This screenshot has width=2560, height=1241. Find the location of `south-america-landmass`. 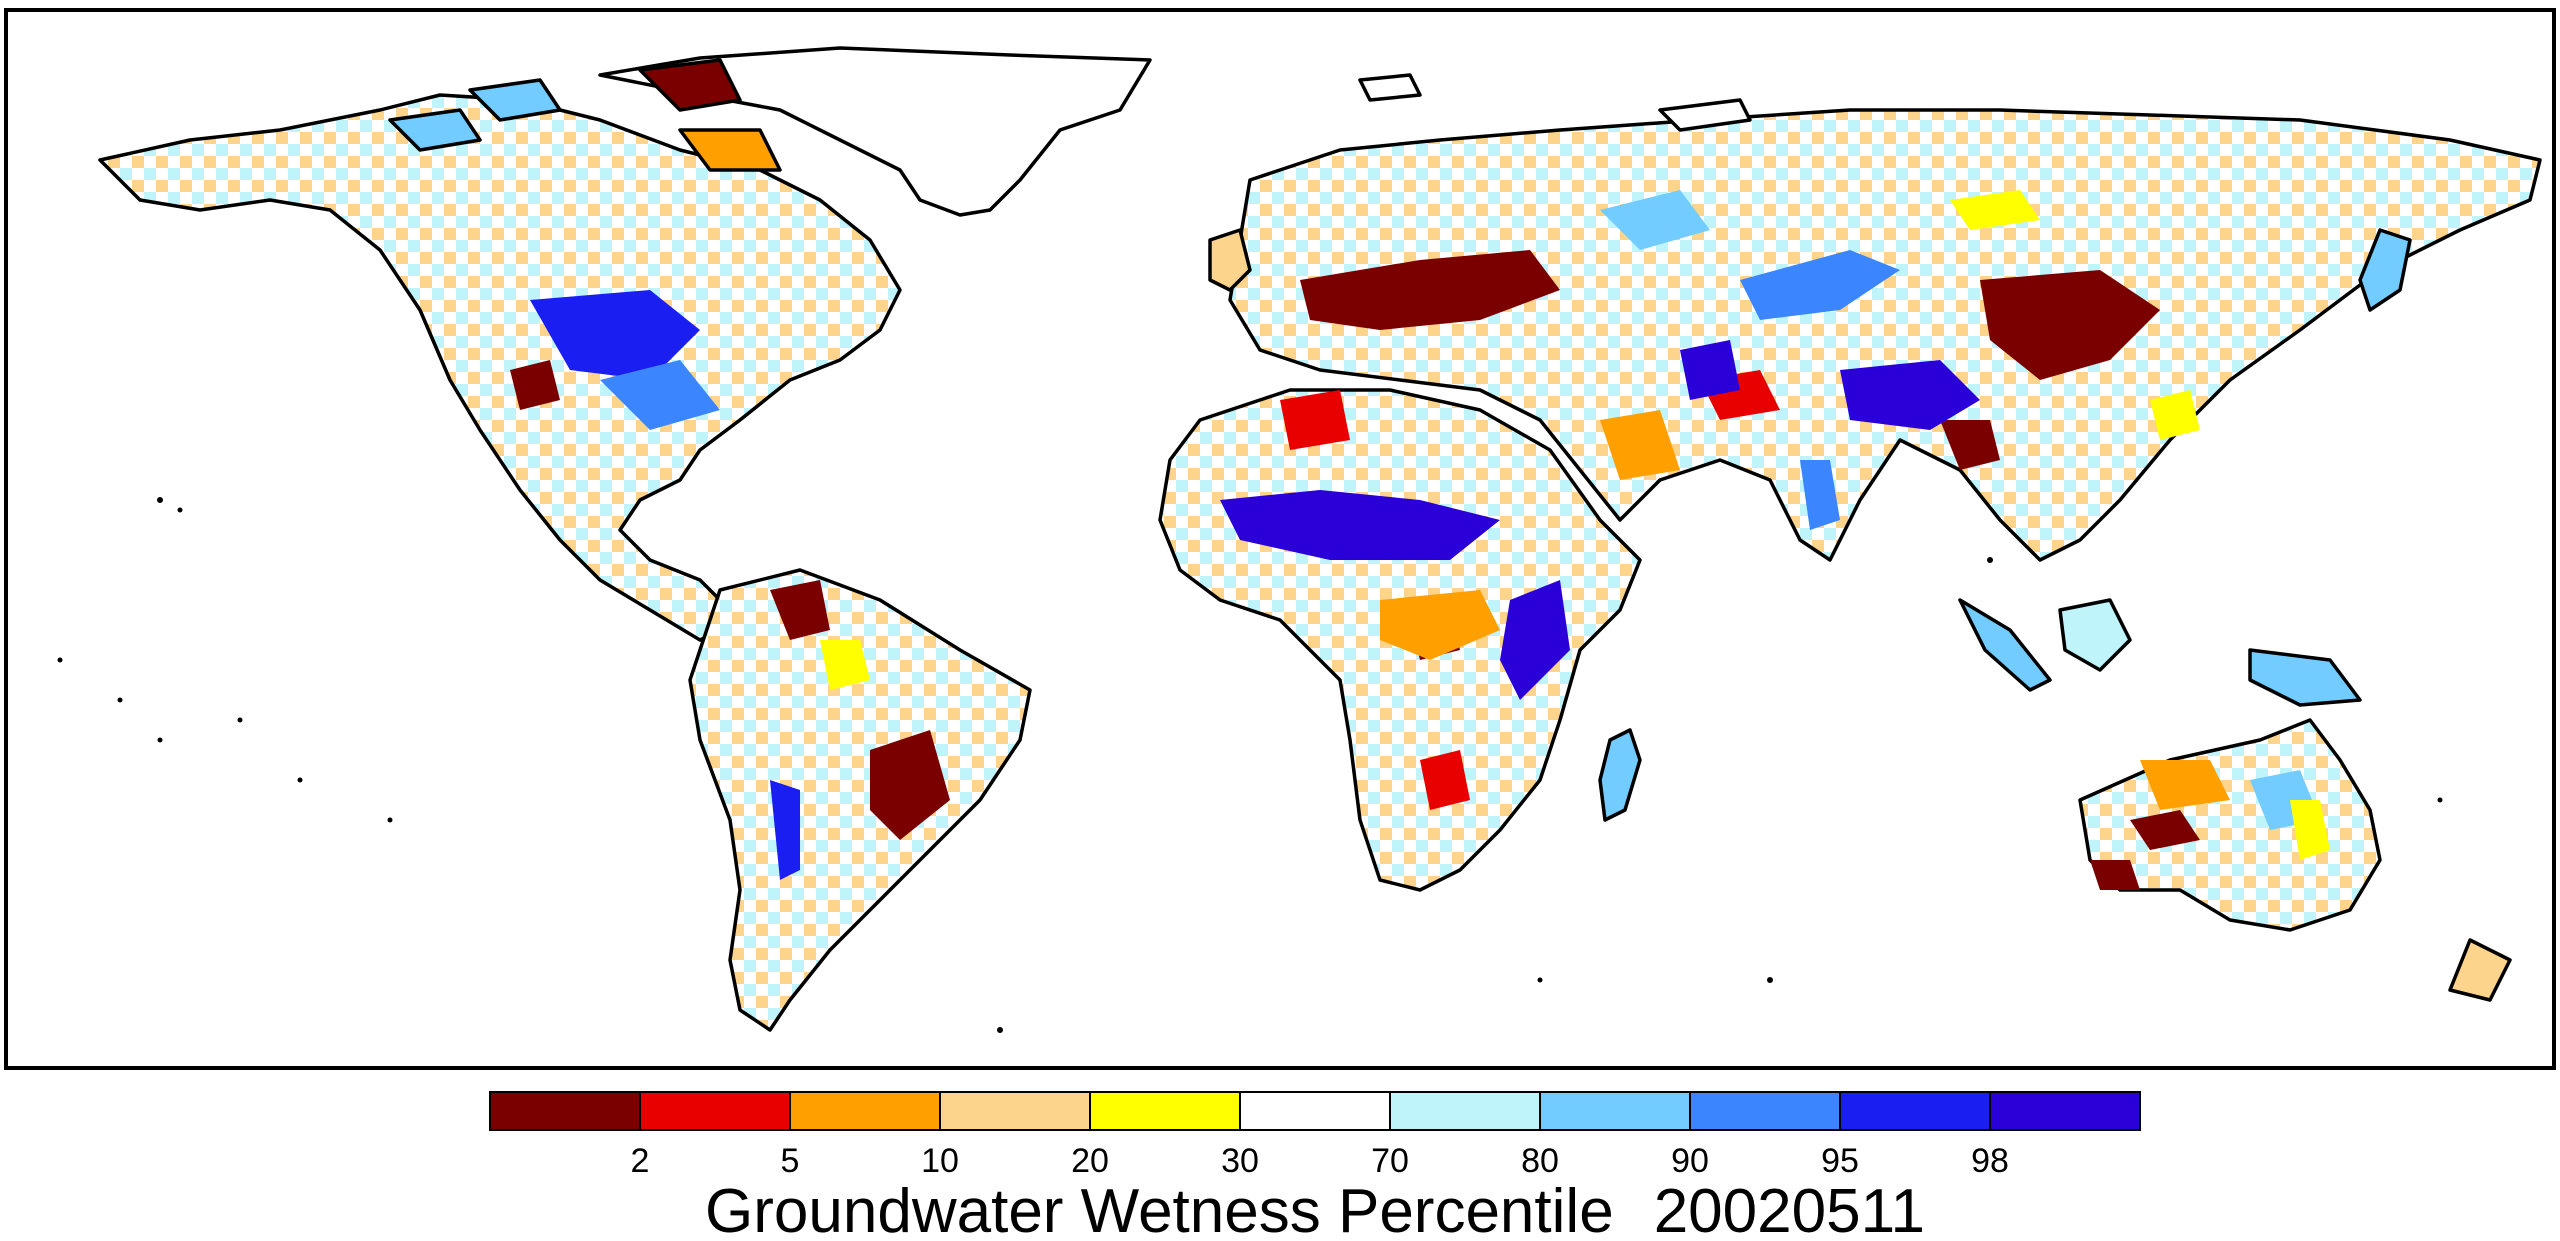

south-america-landmass is located at coordinates (860, 800).